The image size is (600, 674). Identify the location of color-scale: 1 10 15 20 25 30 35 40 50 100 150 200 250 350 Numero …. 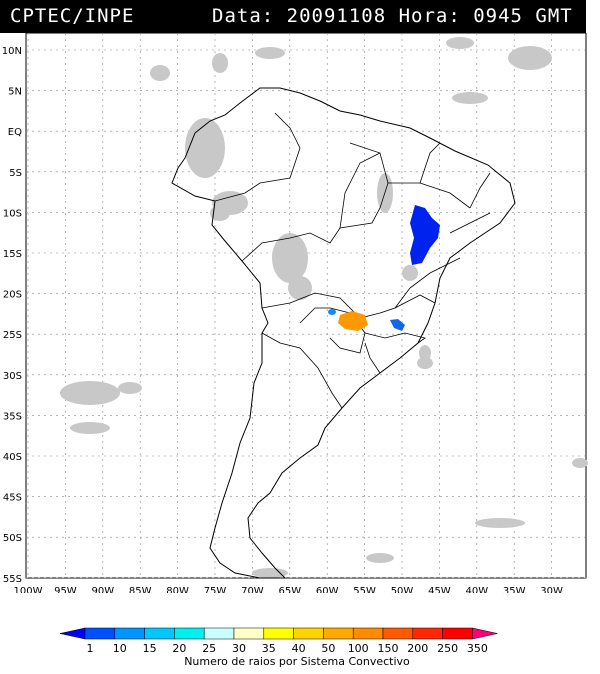
(300, 647).